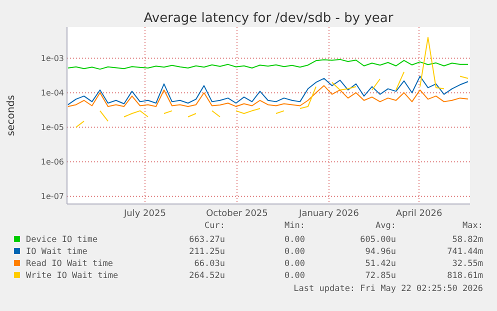  I want to click on x-tick-label: April 2026, so click(419, 214).